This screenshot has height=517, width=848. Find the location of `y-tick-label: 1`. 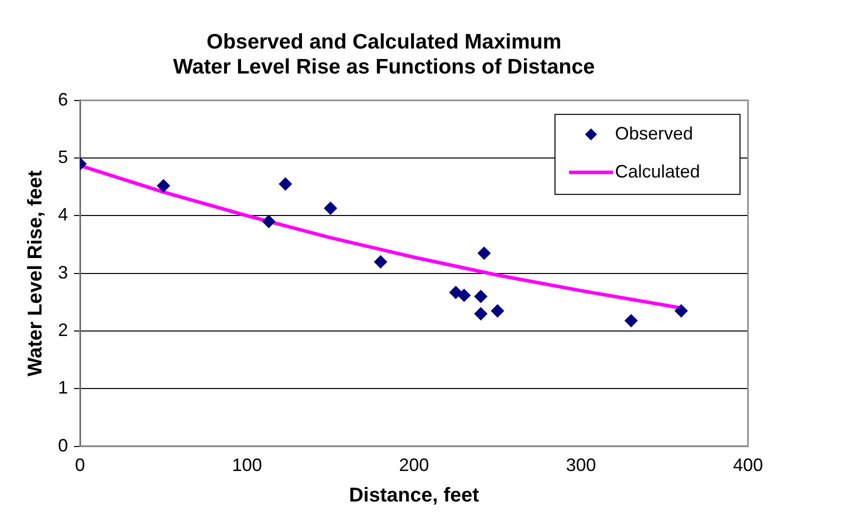

y-tick-label: 1 is located at coordinates (63, 388).